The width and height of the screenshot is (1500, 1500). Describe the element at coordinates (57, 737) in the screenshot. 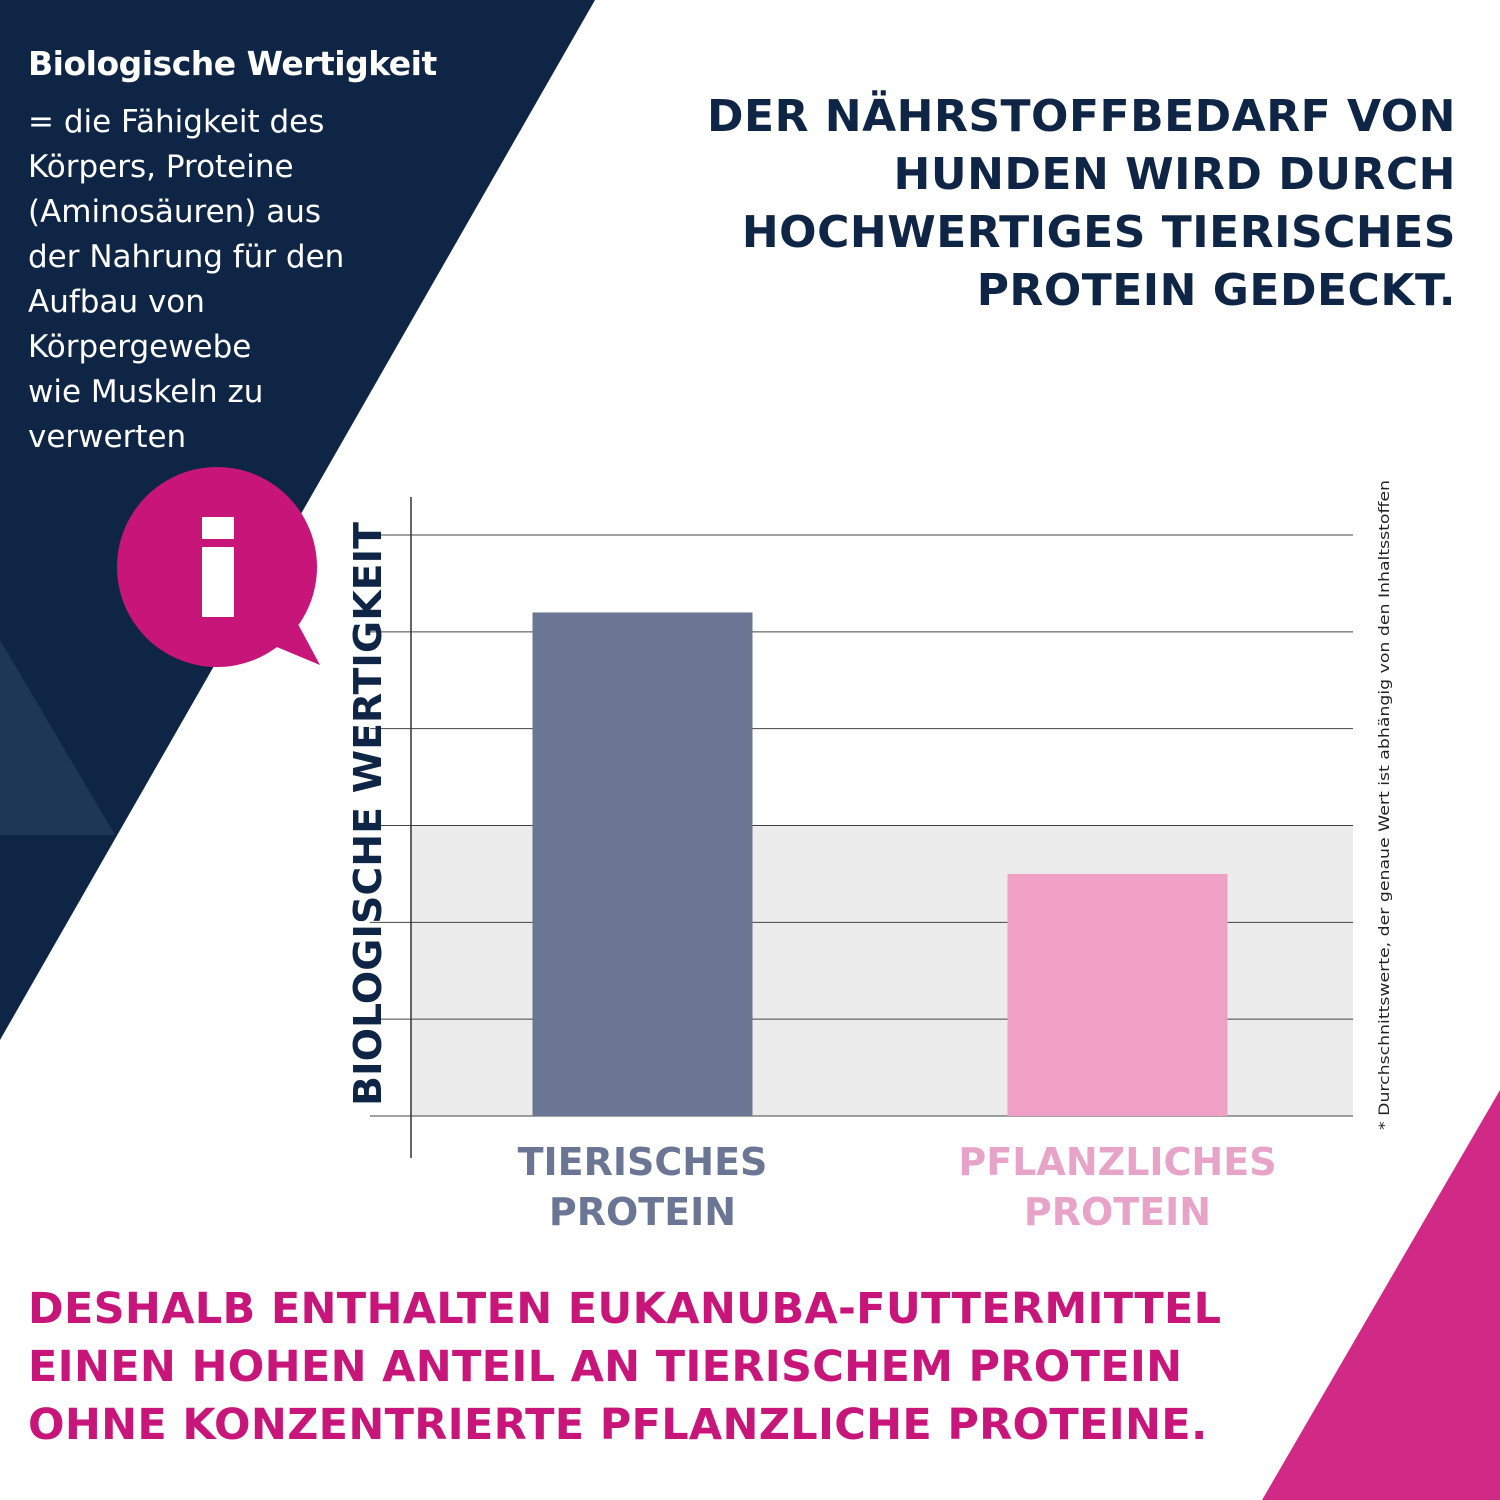

I see `navy-shade-shape` at that location.